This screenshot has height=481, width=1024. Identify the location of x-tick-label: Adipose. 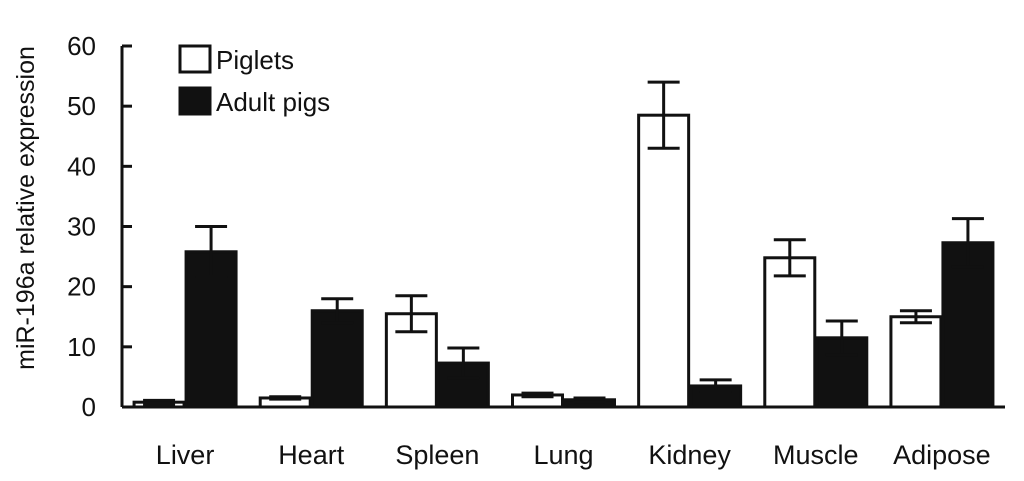
(942, 455).